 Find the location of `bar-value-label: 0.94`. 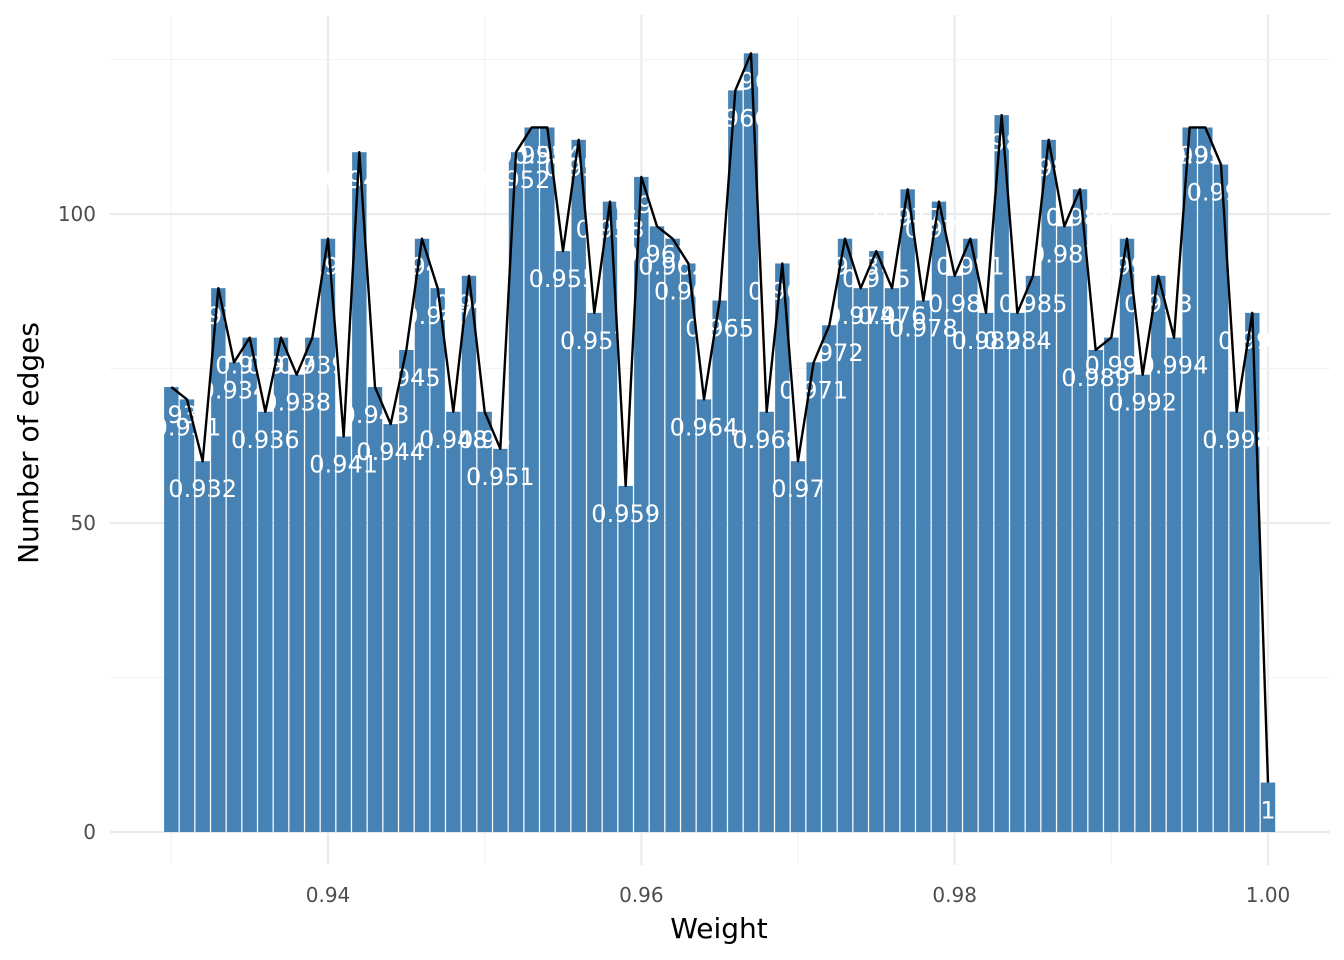

bar-value-label: 0.94 is located at coordinates (327, 267).